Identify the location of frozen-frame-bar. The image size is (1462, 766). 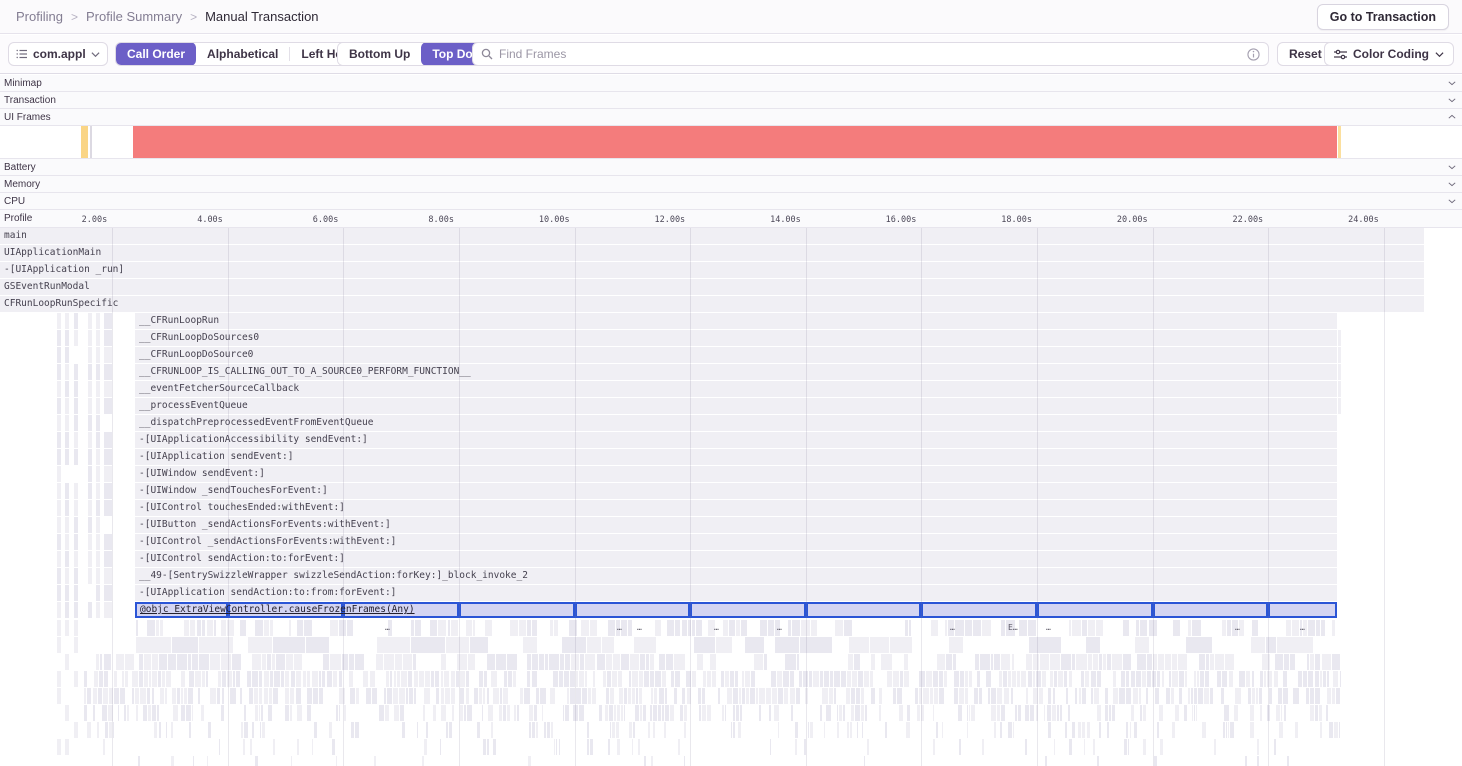
(735, 142).